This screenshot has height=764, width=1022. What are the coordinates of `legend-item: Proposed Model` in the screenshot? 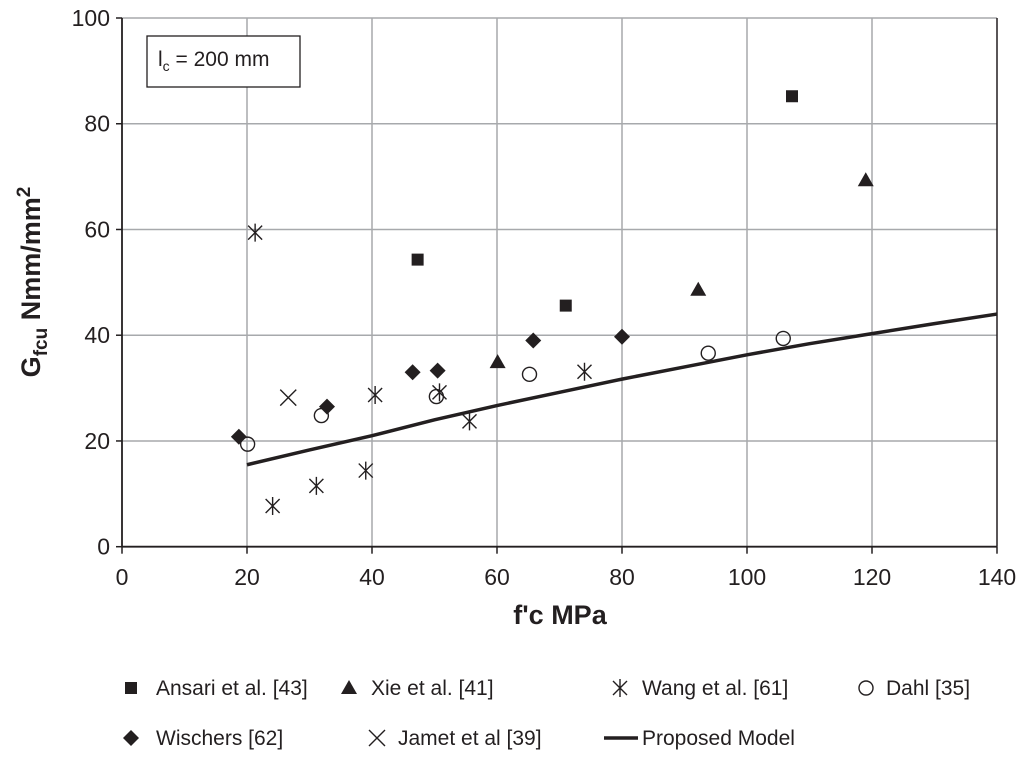 It's located at (699, 738).